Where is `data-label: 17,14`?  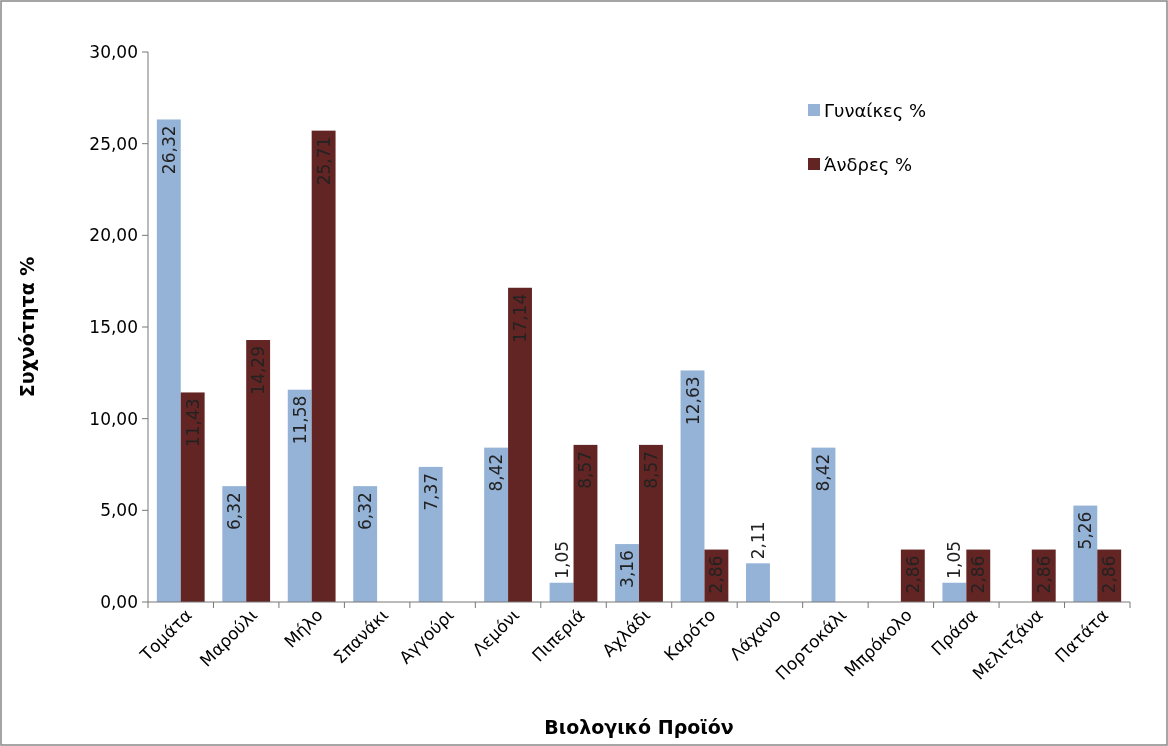
data-label: 17,14 is located at coordinates (520, 318).